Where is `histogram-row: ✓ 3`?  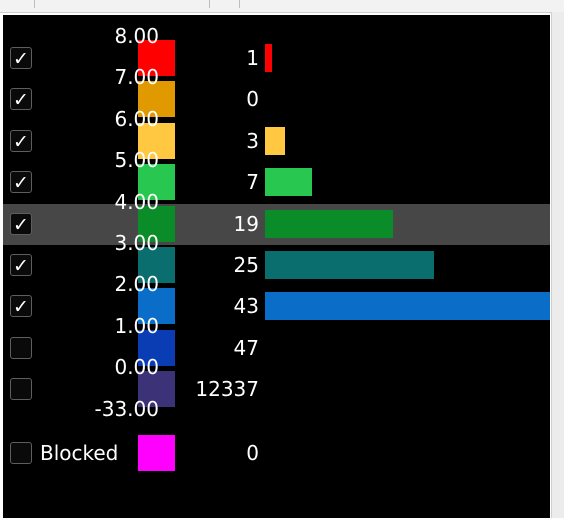
histogram-row: ✓ 3 is located at coordinates (276, 141).